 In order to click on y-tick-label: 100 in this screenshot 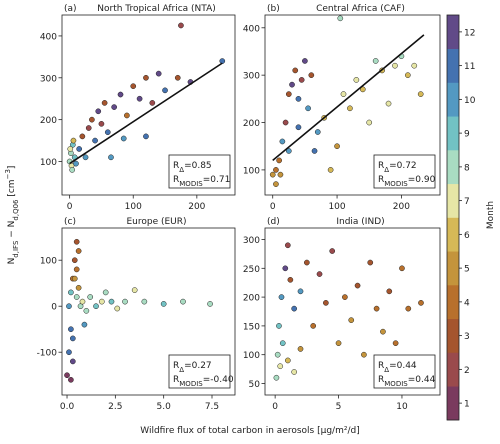, I will do `click(48, 163)`.